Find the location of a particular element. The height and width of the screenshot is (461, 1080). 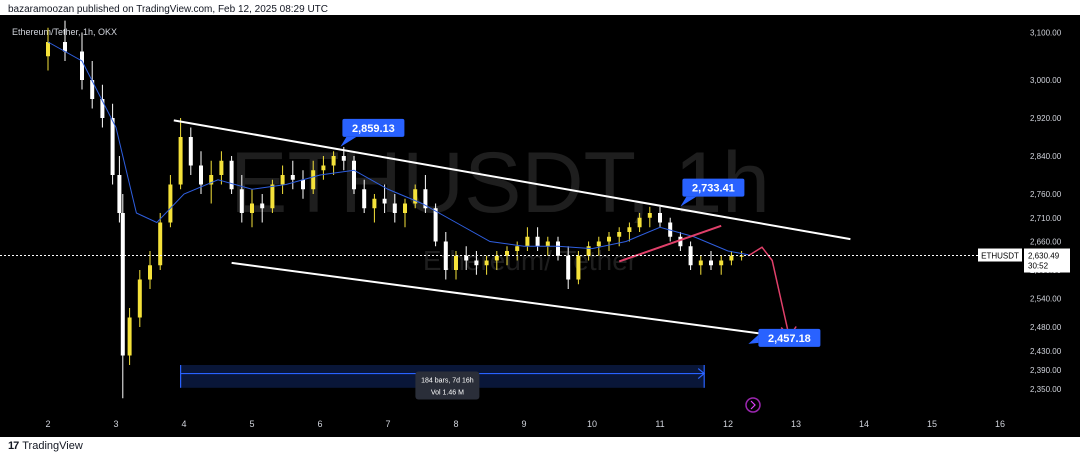

price-label-pointer is located at coordinates (753, 339).